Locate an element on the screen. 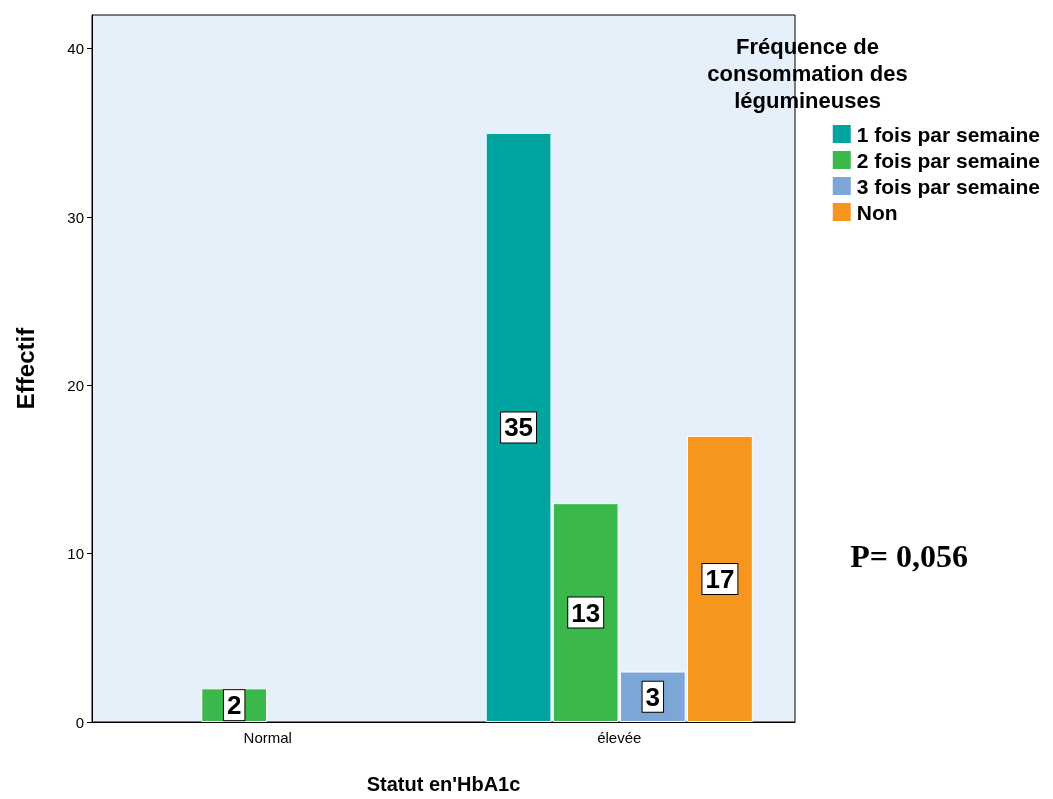  y-tick-label: 30 is located at coordinates (75, 217).